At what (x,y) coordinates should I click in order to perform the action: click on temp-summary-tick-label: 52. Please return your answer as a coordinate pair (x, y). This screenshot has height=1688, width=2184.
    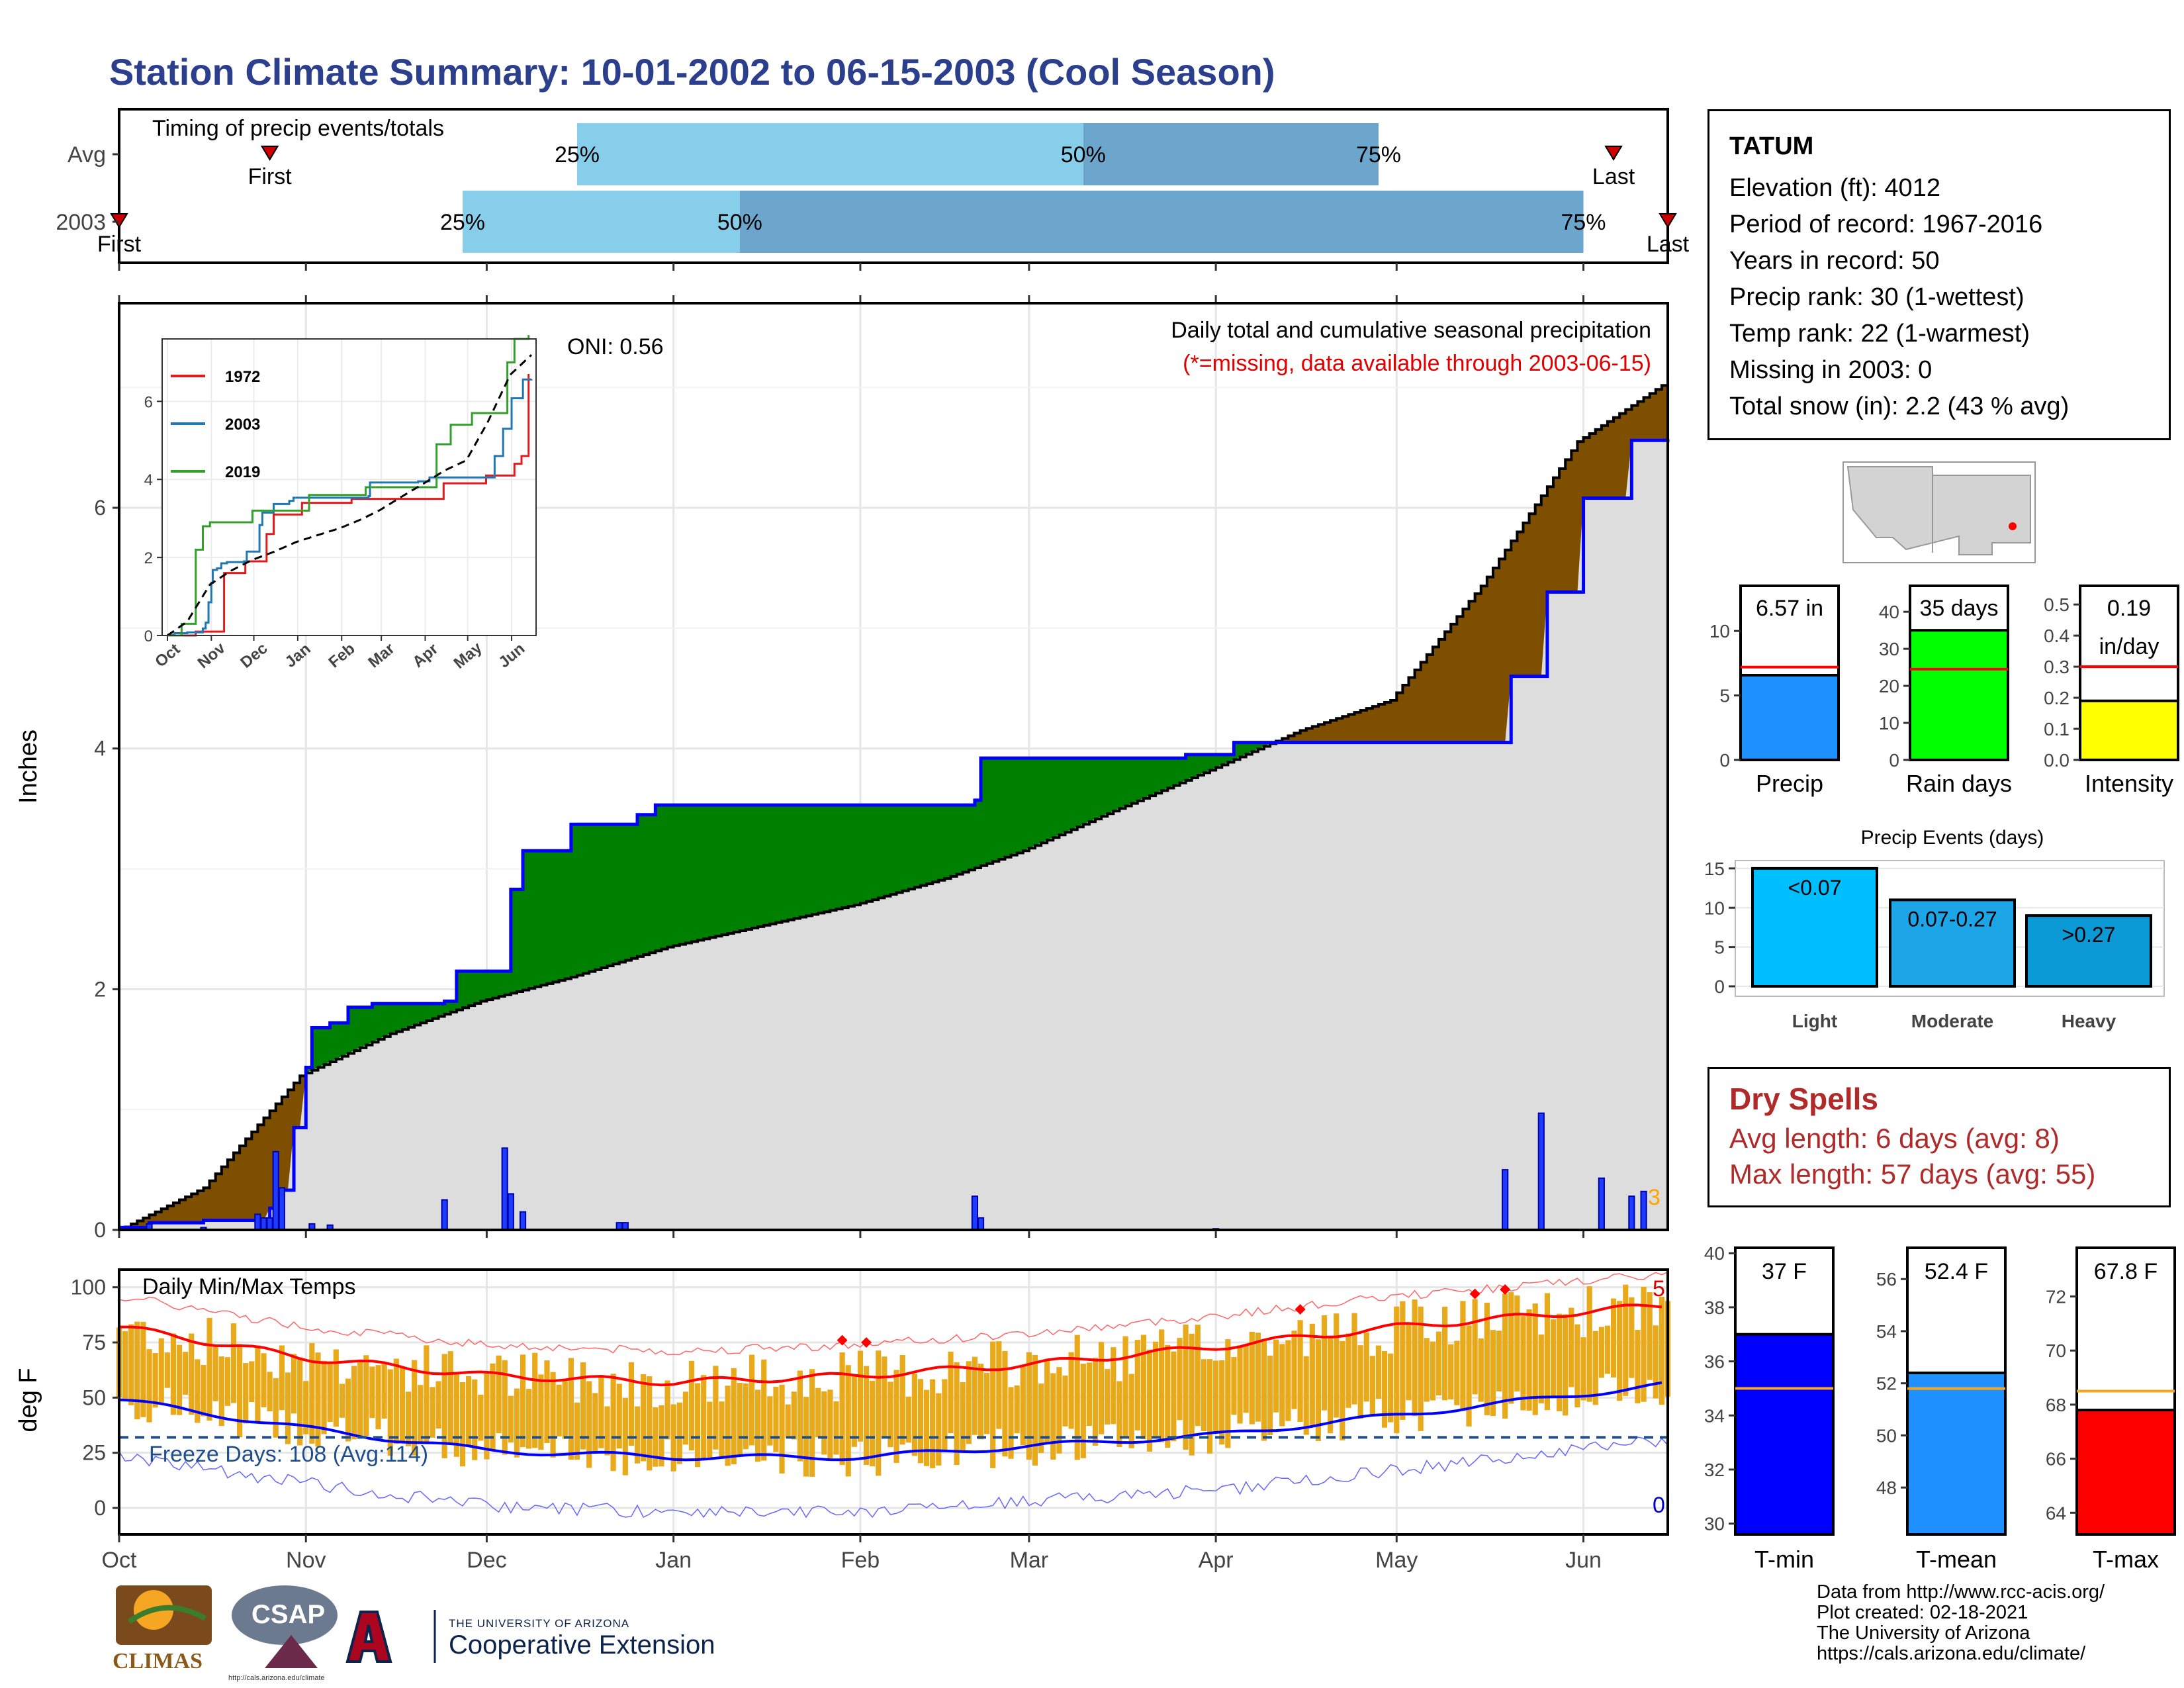
    Looking at the image, I should click on (1886, 1384).